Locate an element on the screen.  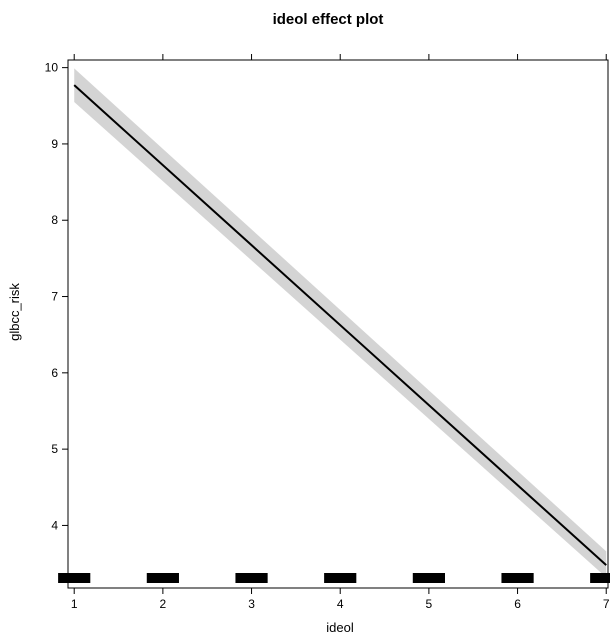
x-tick-label: 5 is located at coordinates (429, 604).